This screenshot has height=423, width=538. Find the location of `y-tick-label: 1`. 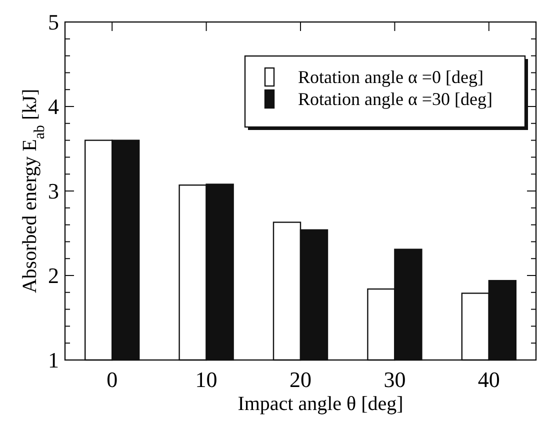

y-tick-label: 1 is located at coordinates (53, 360).